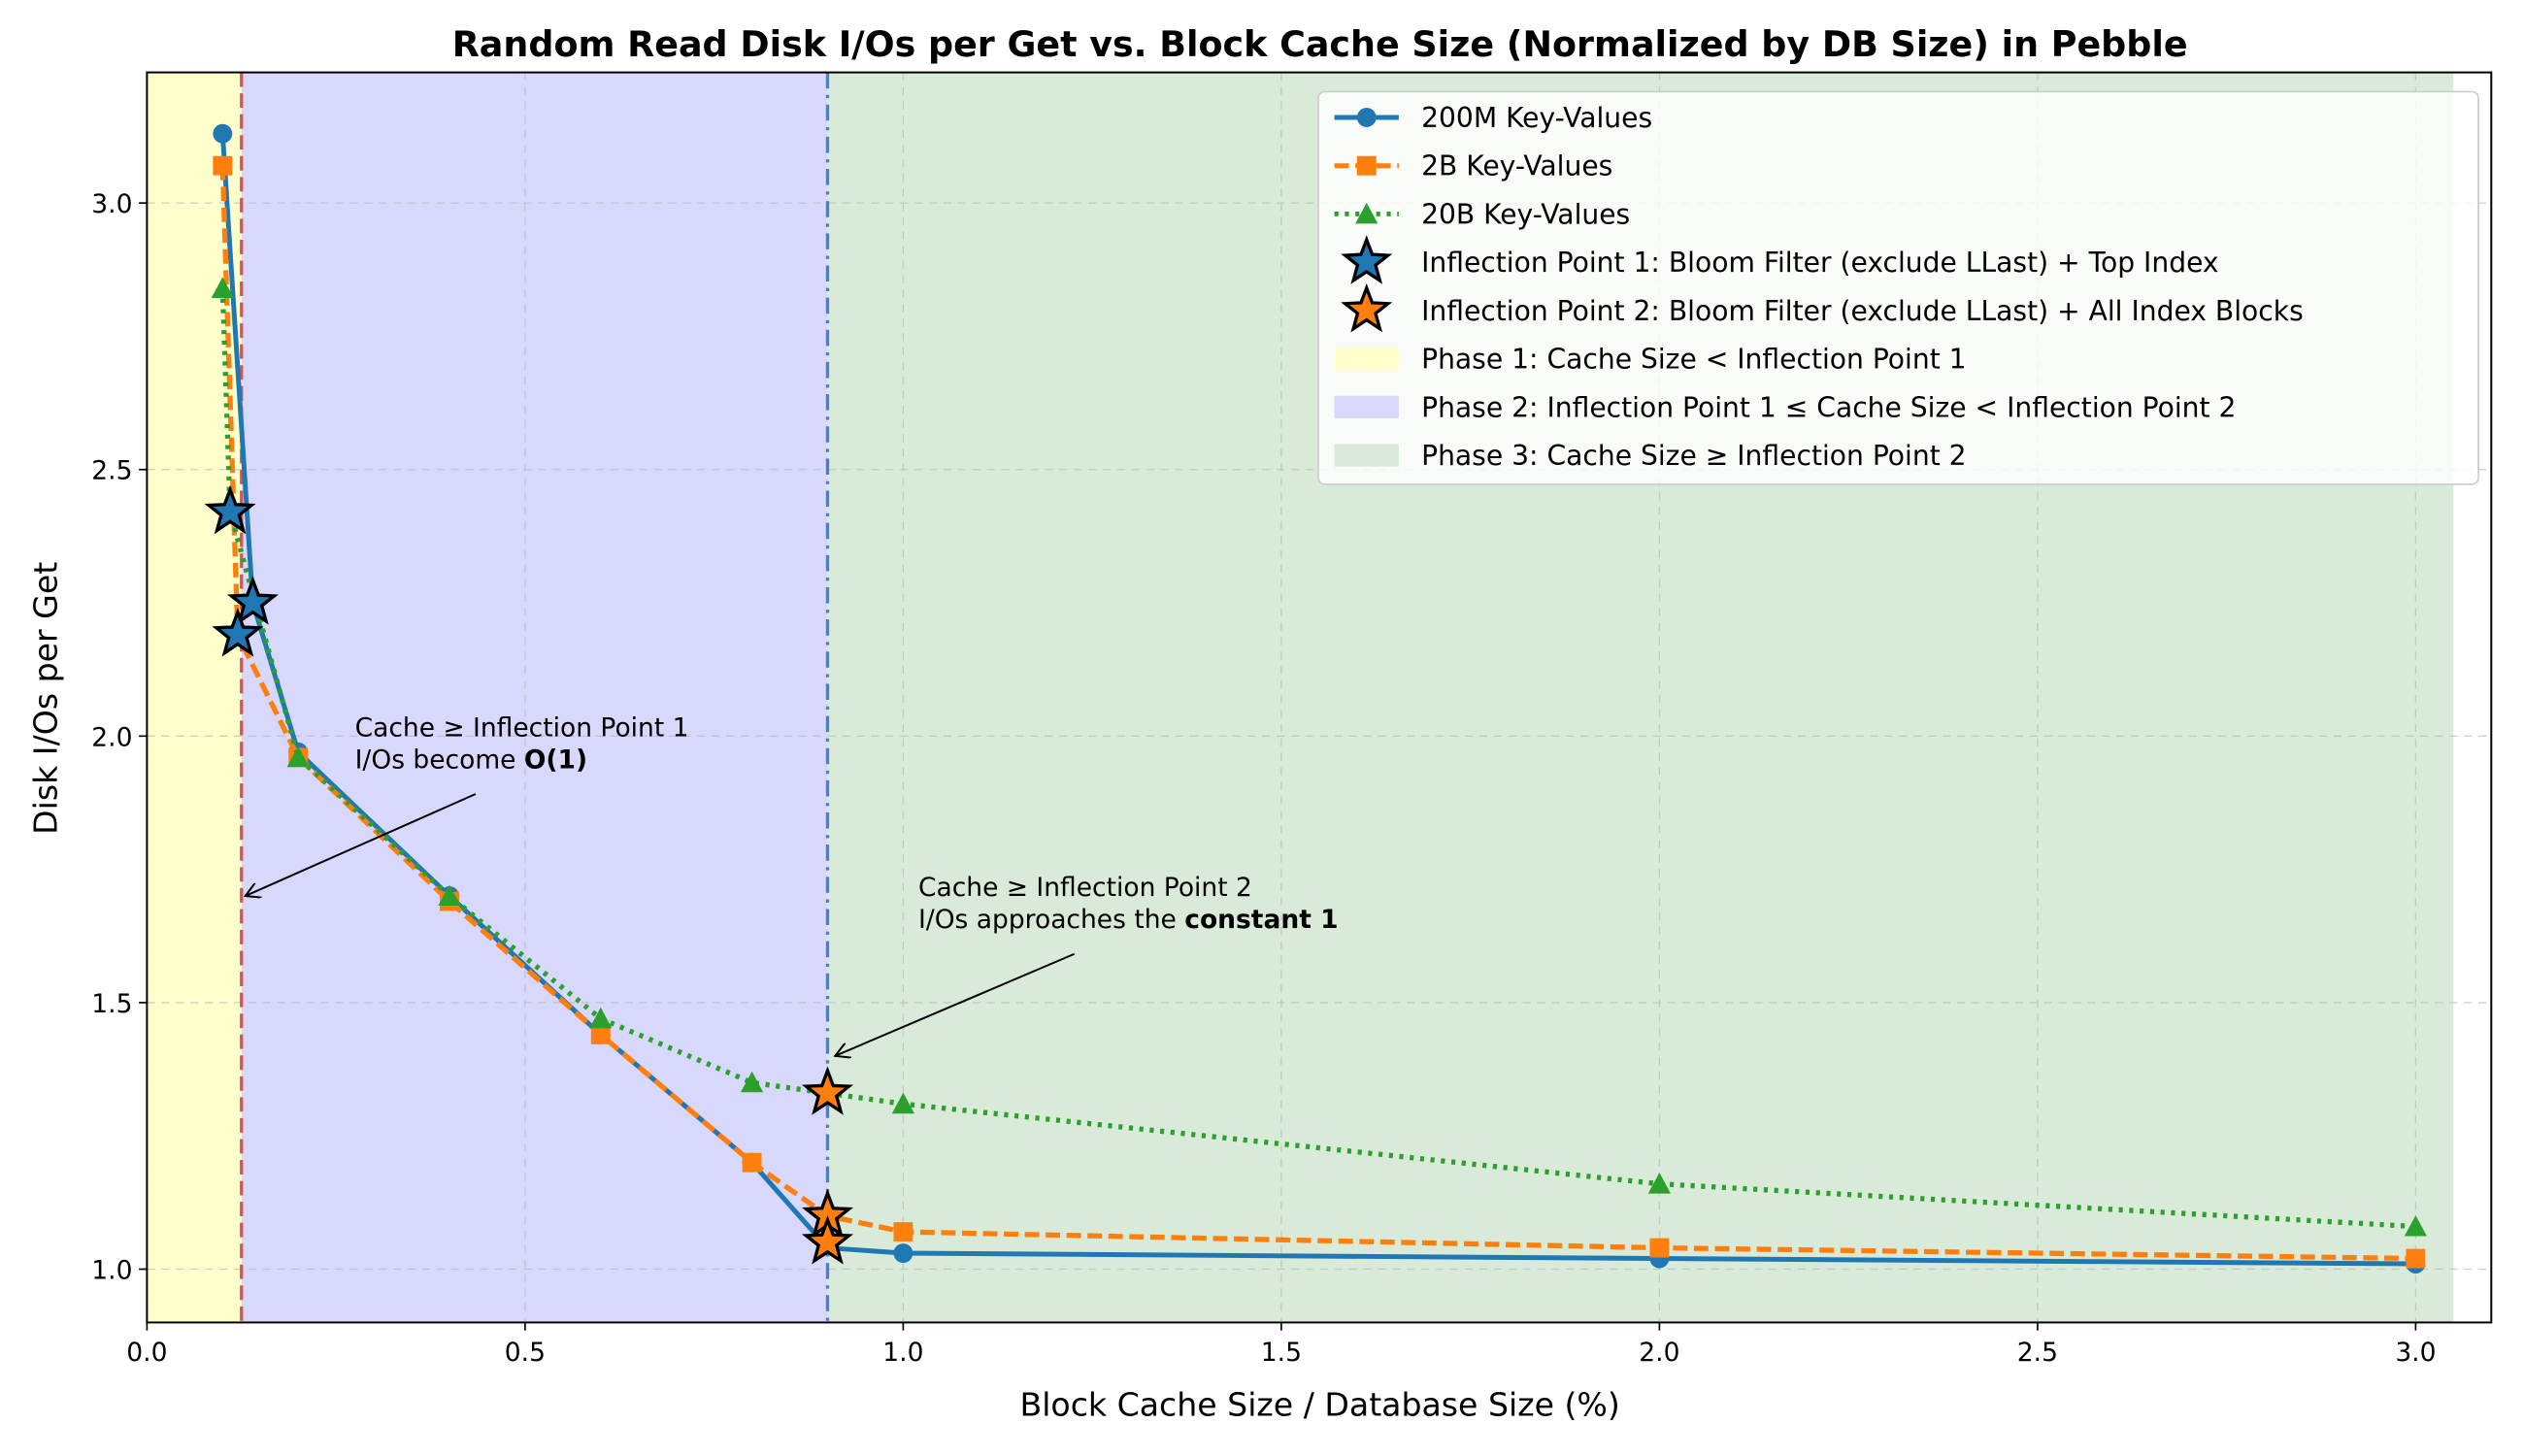 The width and height of the screenshot is (2524, 1456). Describe the element at coordinates (1085, 888) in the screenshot. I see `annotation-line: Cache ≥ Inflection Point 2` at that location.